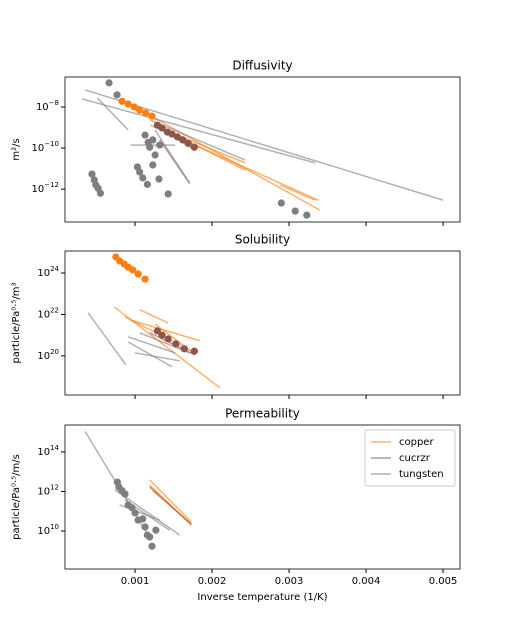 The image size is (512, 640). I want to click on y-tick-label: 10−12, so click(45, 188).